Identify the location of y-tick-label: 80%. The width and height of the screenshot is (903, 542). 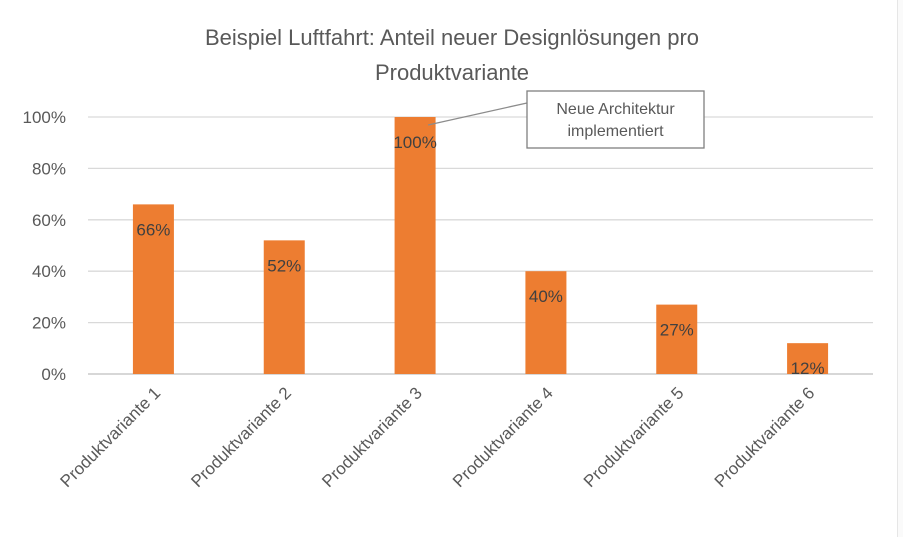
(49, 168).